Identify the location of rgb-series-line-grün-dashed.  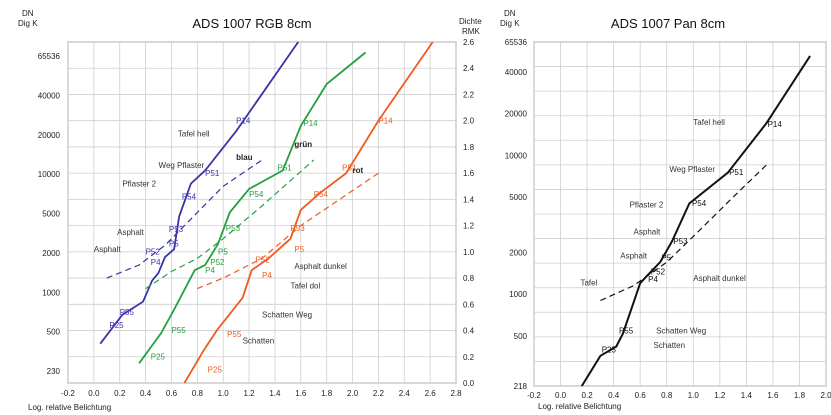
(230, 224).